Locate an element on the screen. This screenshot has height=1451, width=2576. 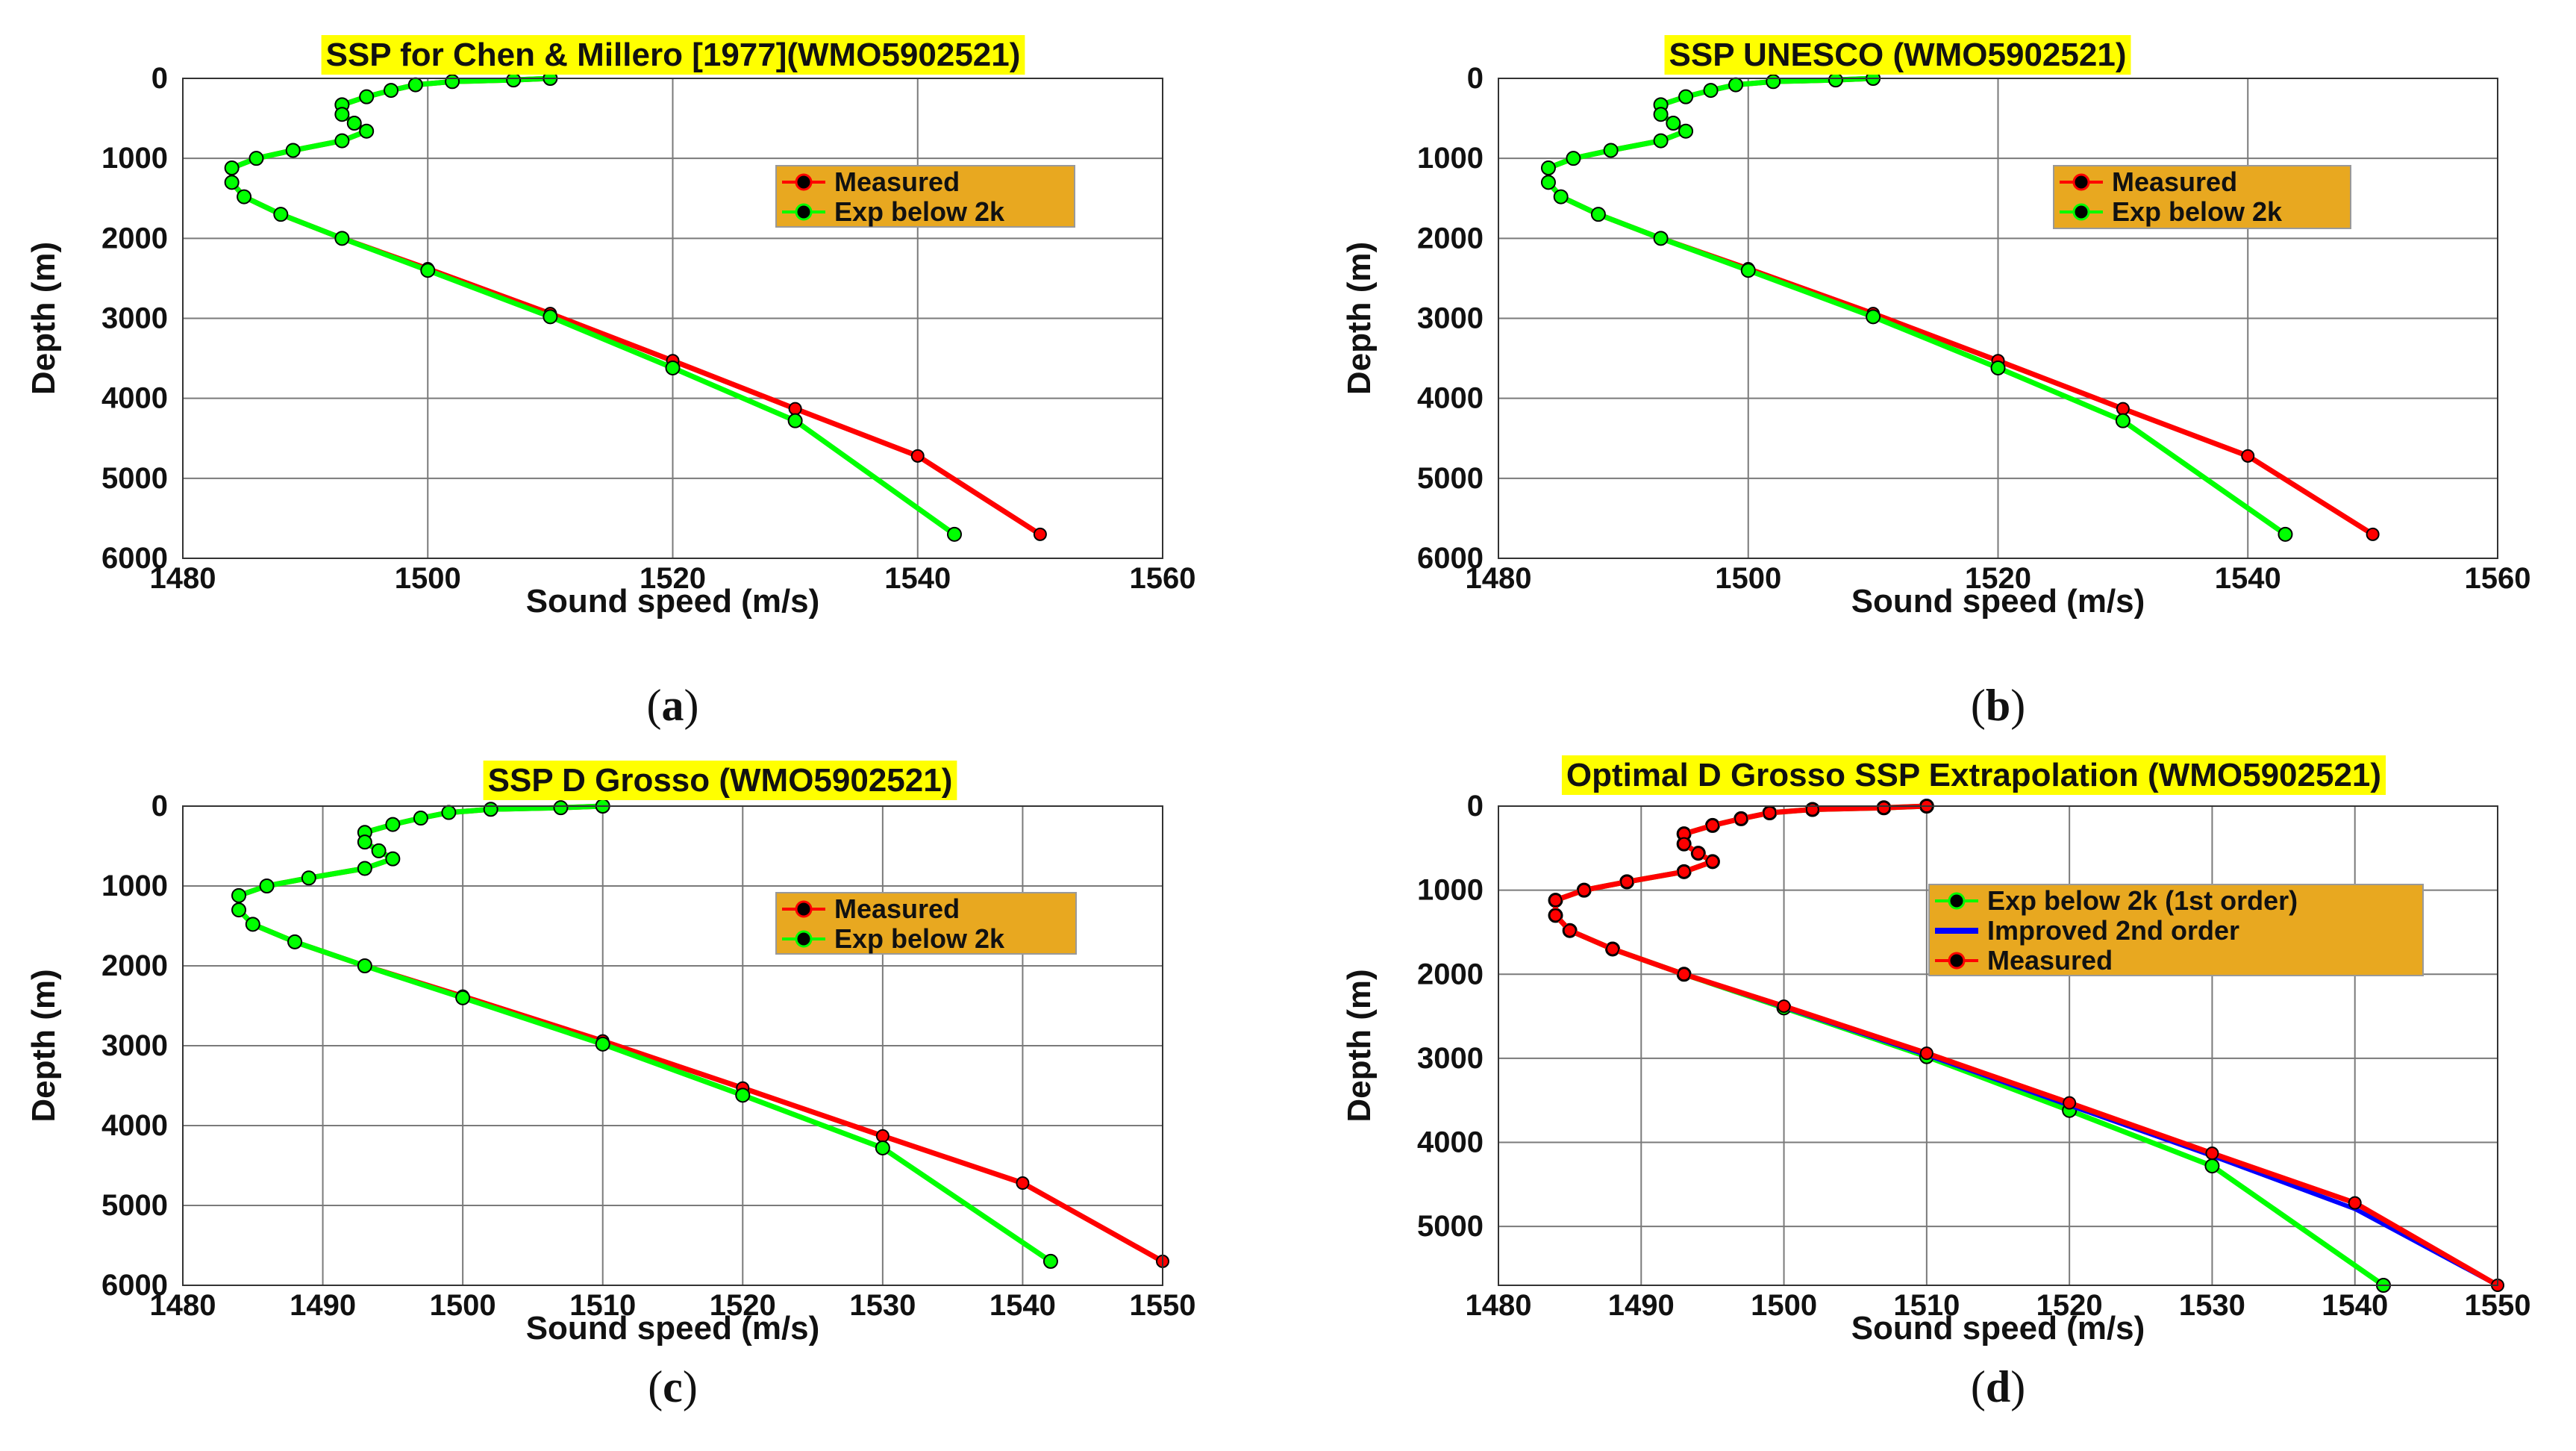
series-exp-below-2k is located at coordinates (1916, 306).